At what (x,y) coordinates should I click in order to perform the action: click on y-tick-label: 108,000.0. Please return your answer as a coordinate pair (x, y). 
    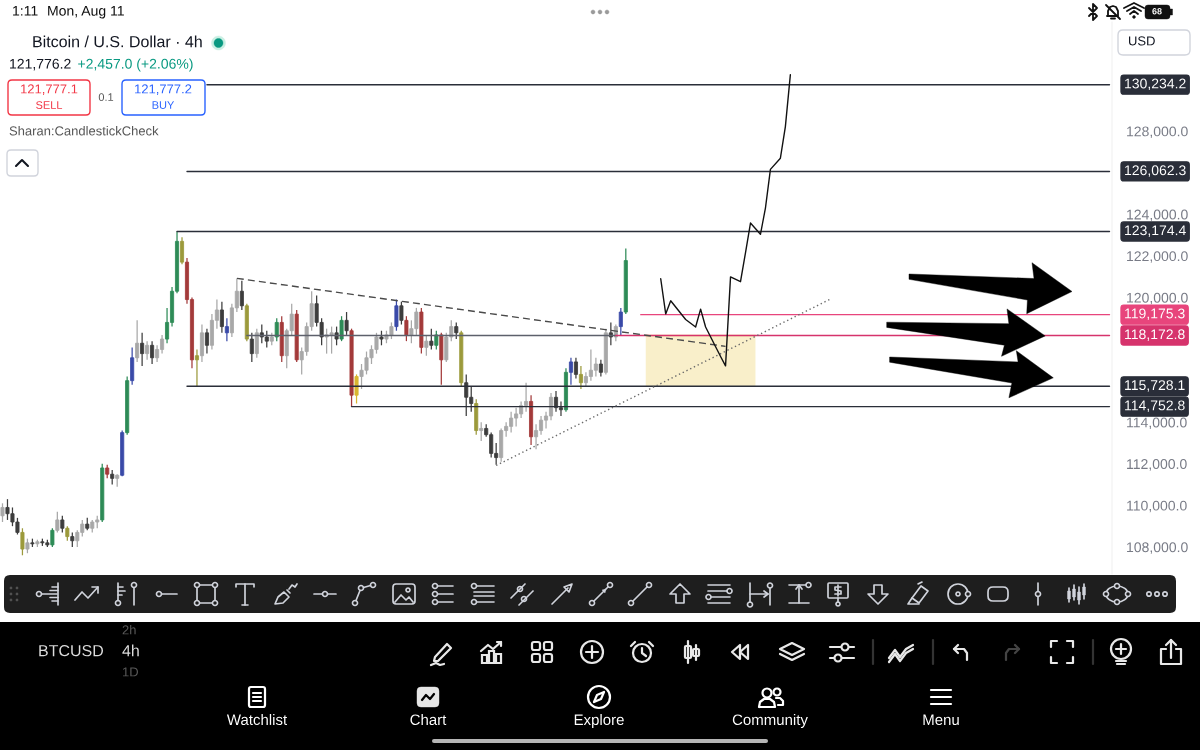
    Looking at the image, I should click on (1157, 548).